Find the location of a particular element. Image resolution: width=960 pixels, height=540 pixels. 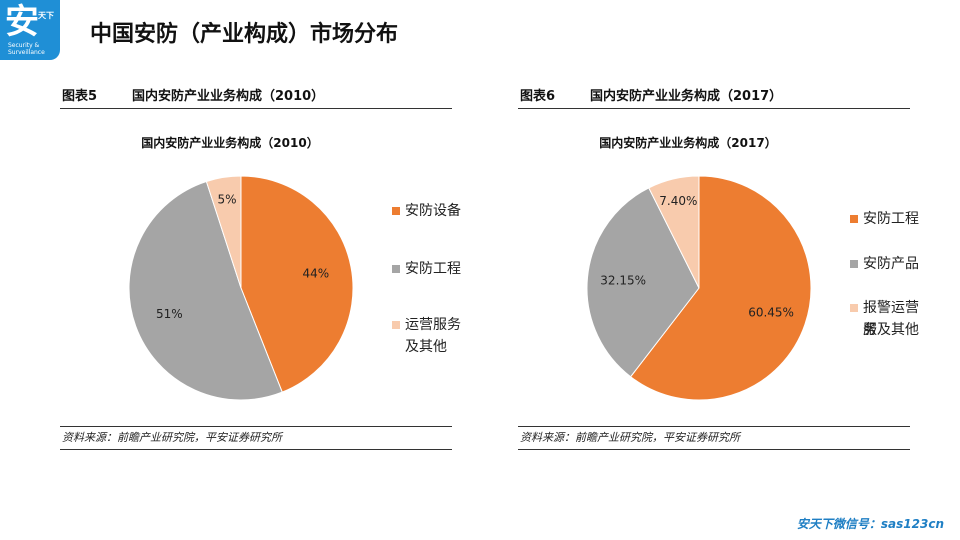

footer-wechat-id: 安天下微信号：sas123cn is located at coordinates (870, 524).